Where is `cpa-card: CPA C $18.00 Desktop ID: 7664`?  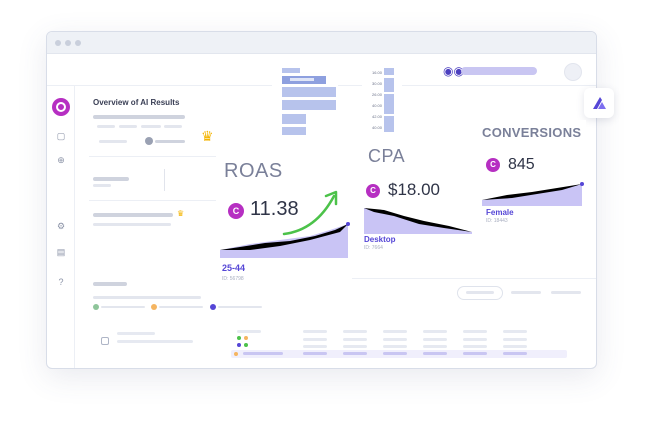
cpa-card: CPA C $18.00 Desktop ID: 7664 is located at coordinates (417, 196).